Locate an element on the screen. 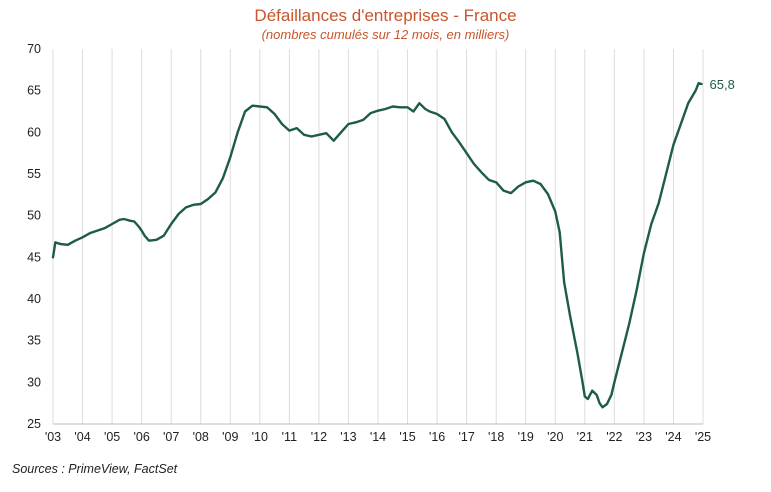 The width and height of the screenshot is (771, 492). x-tick-label: '16 is located at coordinates (437, 437).